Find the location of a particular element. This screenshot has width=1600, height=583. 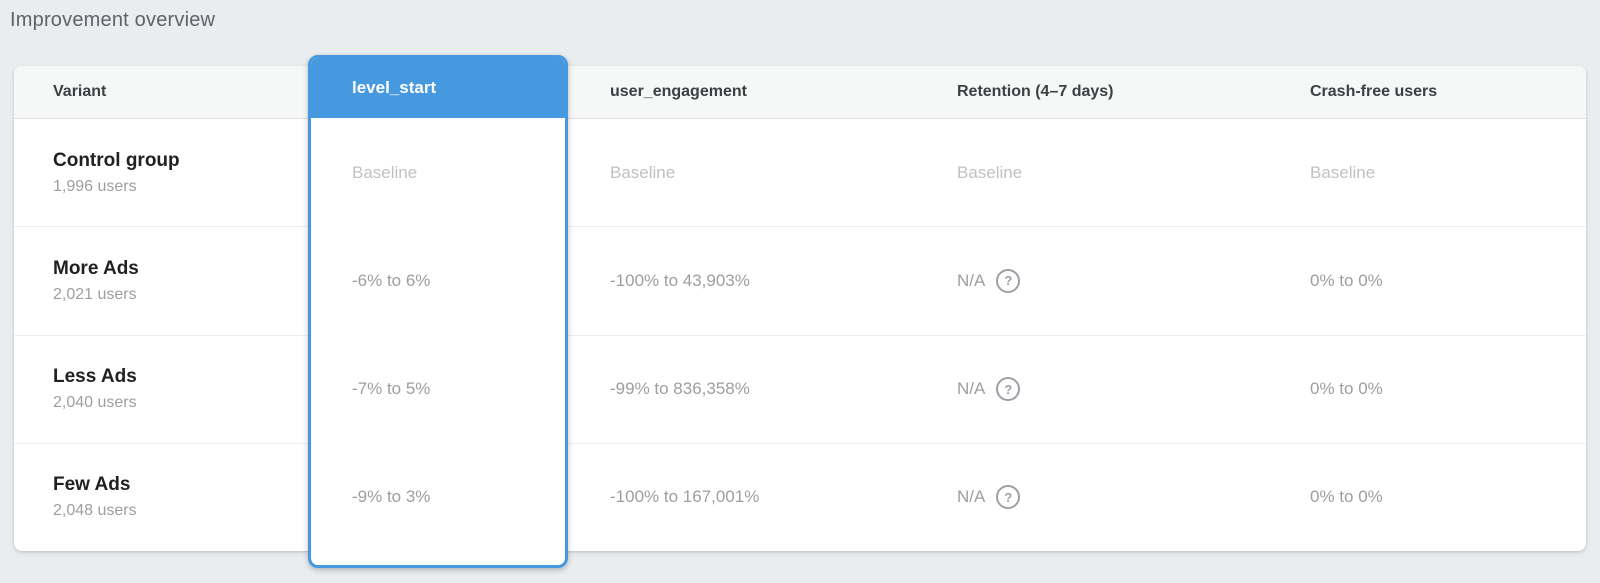

user-engagement-value: -100% to 43,903% is located at coordinates (680, 280).